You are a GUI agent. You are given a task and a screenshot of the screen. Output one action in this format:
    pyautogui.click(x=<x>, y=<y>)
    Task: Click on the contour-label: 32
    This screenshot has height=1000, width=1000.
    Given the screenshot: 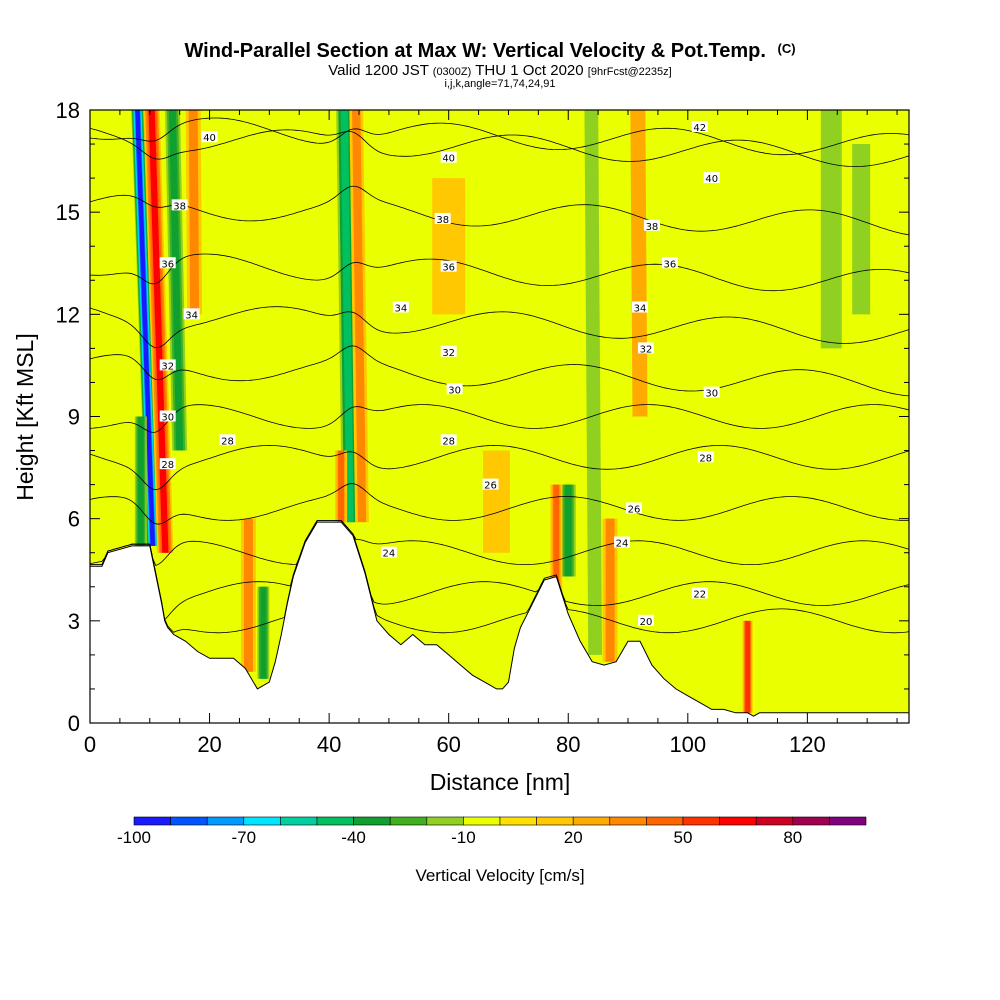 What is the action you would take?
    pyautogui.click(x=167, y=366)
    